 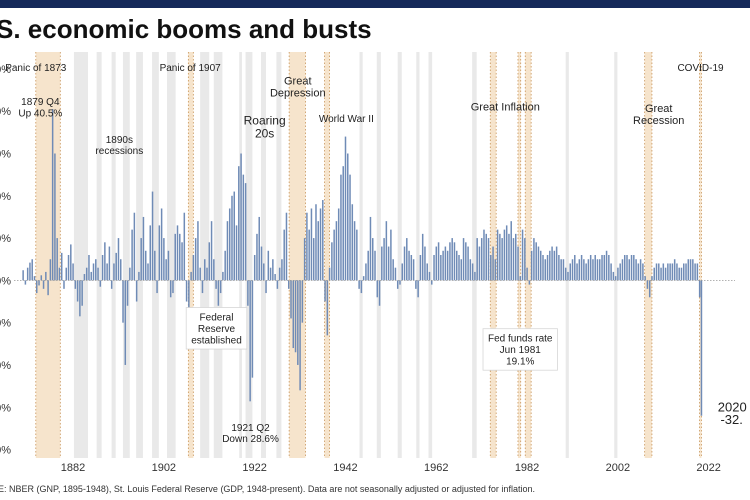 I want to click on annotation: Great Inflation, so click(x=505, y=107).